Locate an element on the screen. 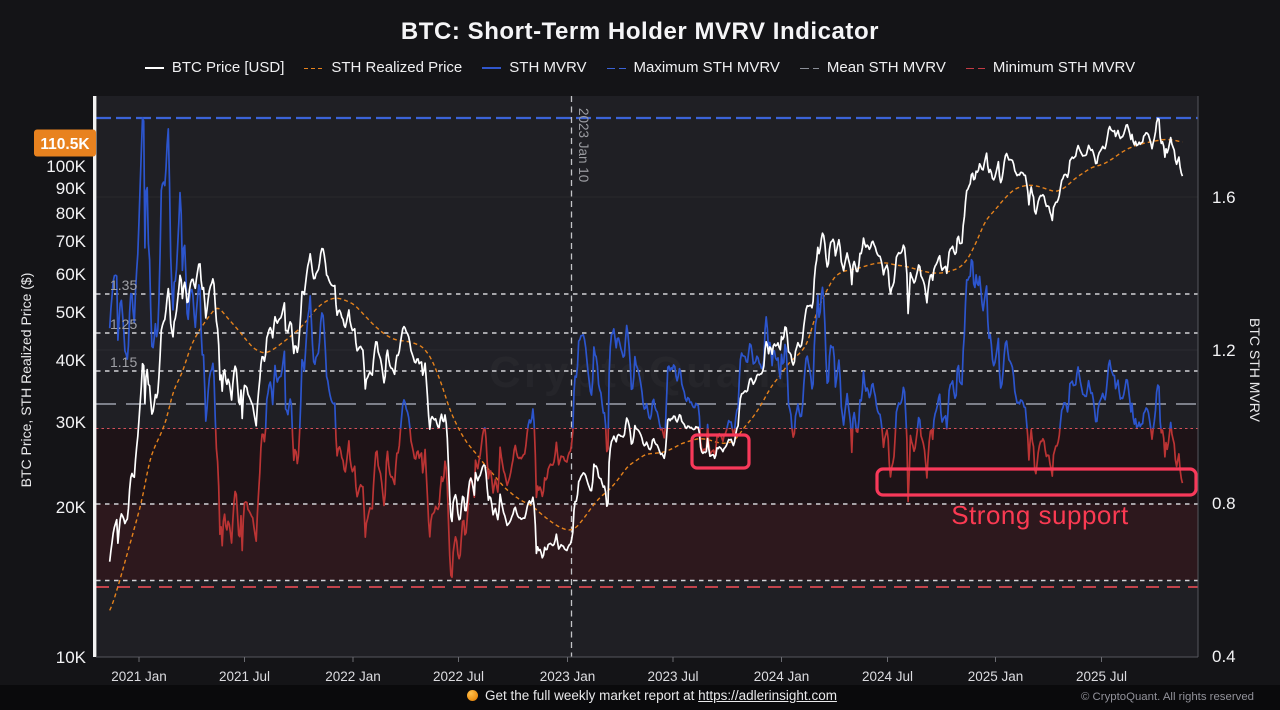 The width and height of the screenshot is (1280, 710). svg-text: 1.6 is located at coordinates (1224, 197).